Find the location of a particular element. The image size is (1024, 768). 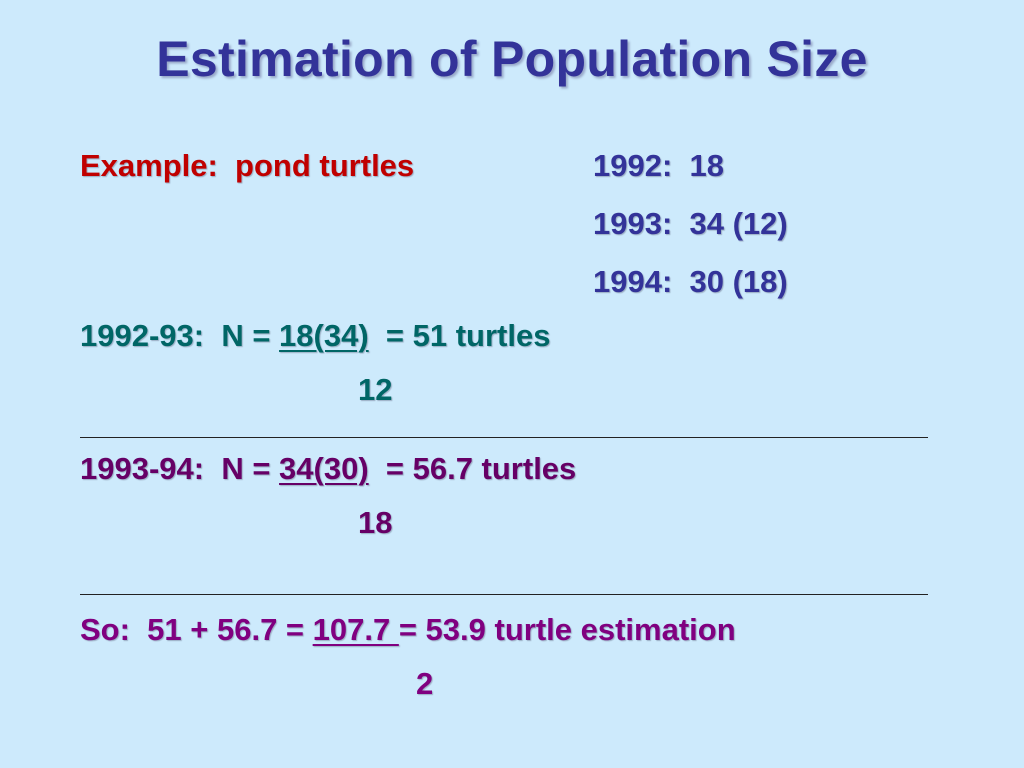

summary-prefix: So: 51 + 56.7 = is located at coordinates (196, 629).